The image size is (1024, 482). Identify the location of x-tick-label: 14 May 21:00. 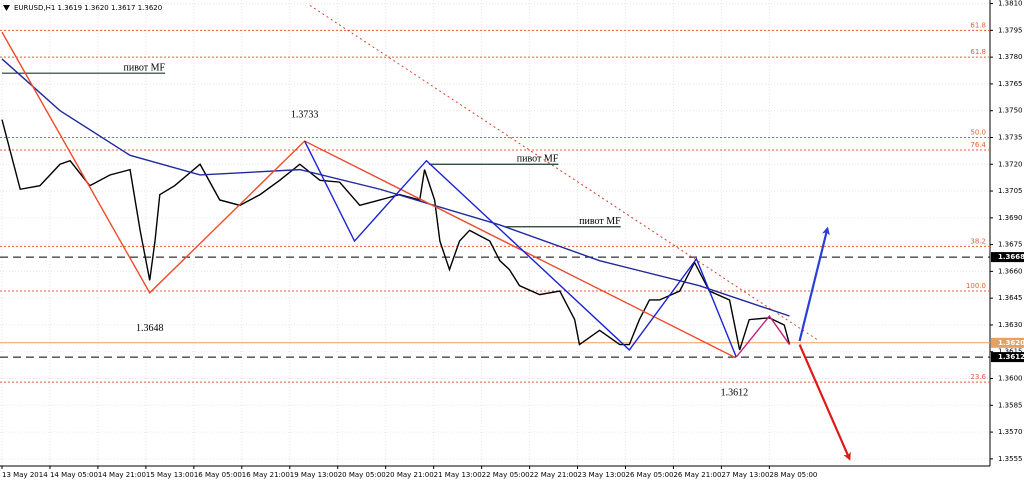
(122, 475).